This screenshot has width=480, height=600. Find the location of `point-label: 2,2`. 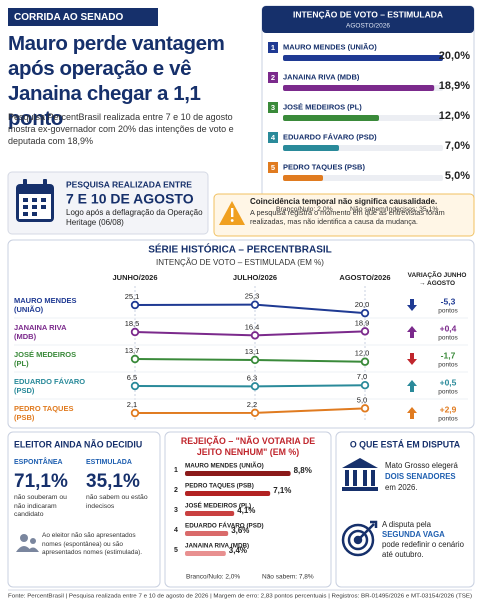

point-label: 2,2 is located at coordinates (252, 404).